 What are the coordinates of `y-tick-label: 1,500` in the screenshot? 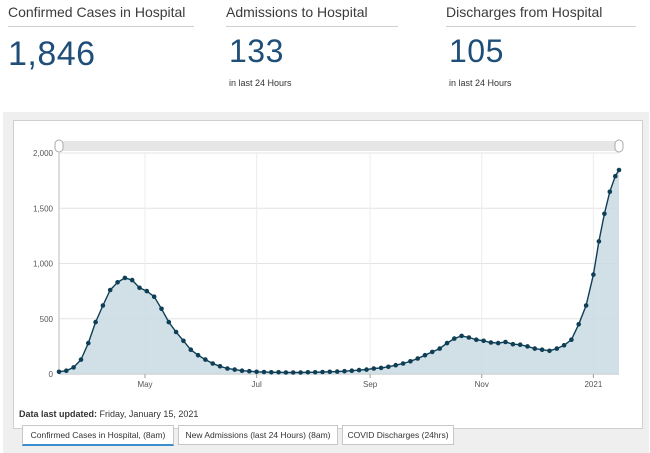 It's located at (43, 208).